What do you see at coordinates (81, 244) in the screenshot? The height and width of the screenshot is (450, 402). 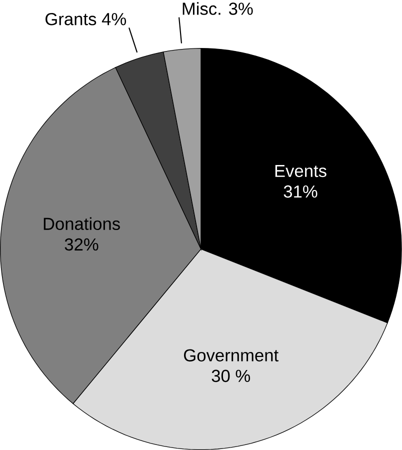 I see `data-label: 32%` at bounding box center [81, 244].